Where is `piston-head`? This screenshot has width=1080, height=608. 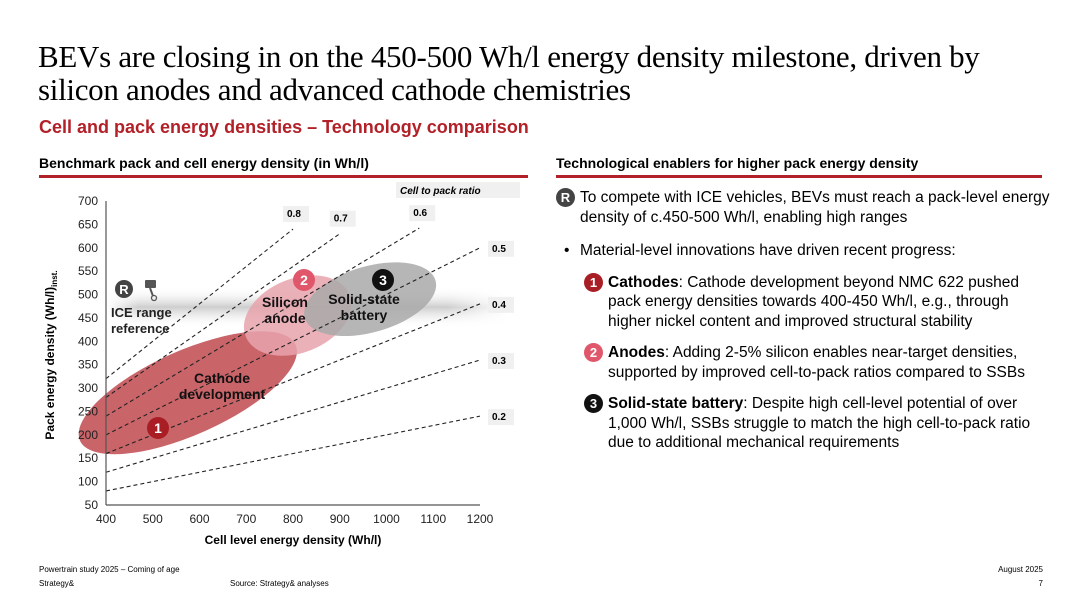
piston-head is located at coordinates (150, 284).